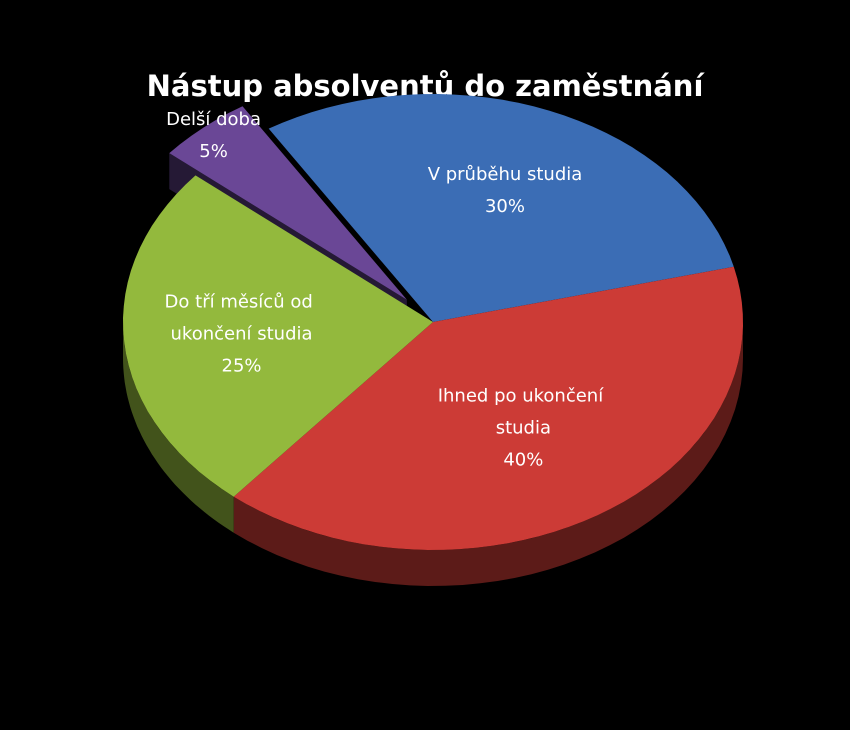 This screenshot has width=850, height=730. Describe the element at coordinates (213, 119) in the screenshot. I see `slice-label: Delší doba` at that location.